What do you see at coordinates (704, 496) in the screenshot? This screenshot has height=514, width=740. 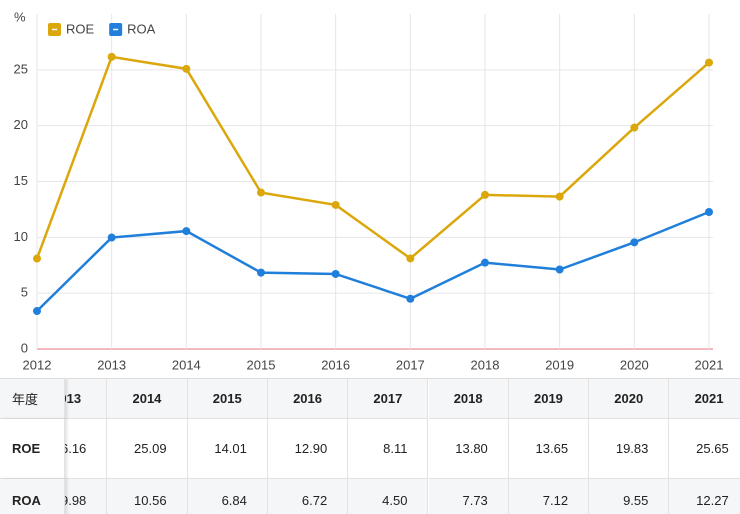 I see `table-cell: 12.27` at bounding box center [704, 496].